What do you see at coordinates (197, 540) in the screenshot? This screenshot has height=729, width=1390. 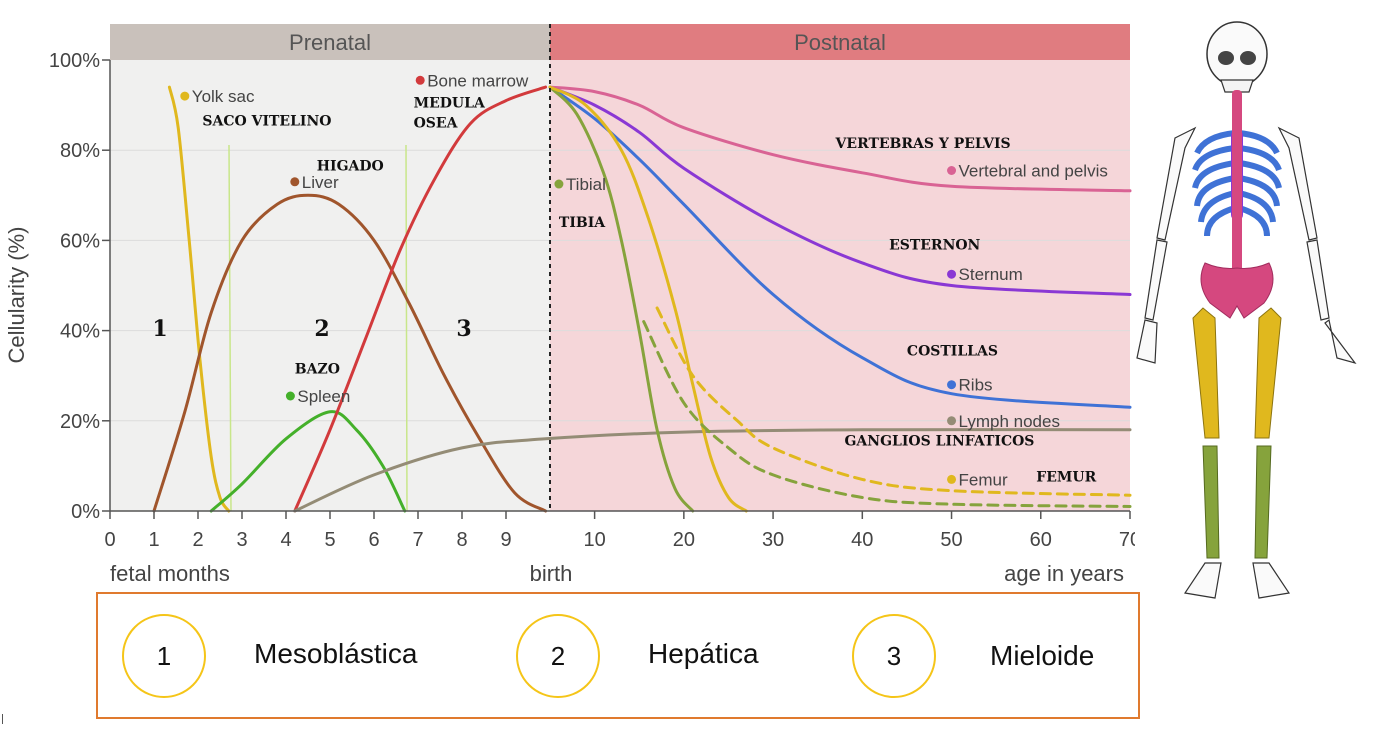 I see `x-tick-label: 2` at bounding box center [197, 540].